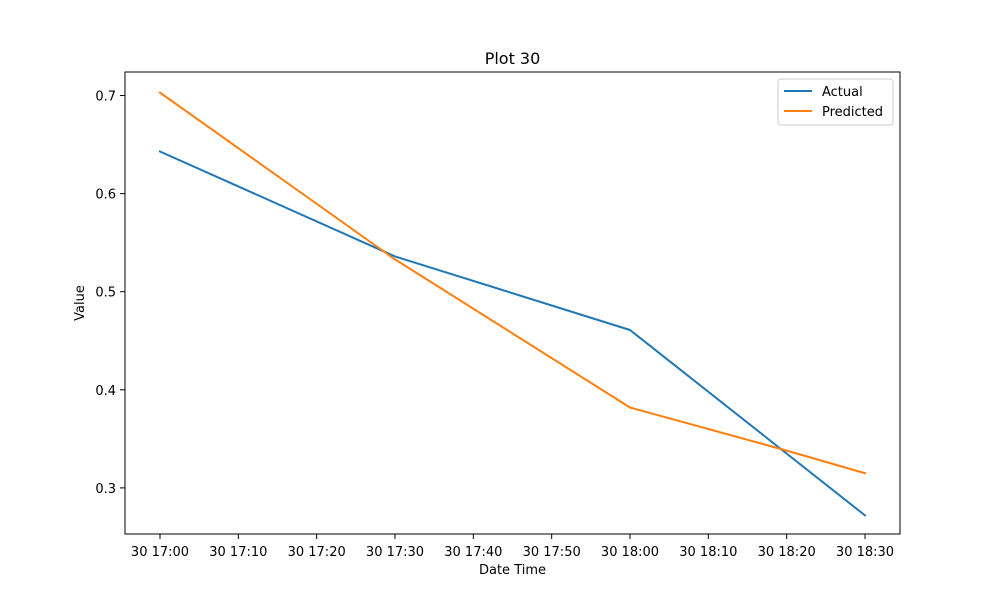 The image size is (1000, 600). What do you see at coordinates (105, 489) in the screenshot?
I see `y-tick-label: 0.3` at bounding box center [105, 489].